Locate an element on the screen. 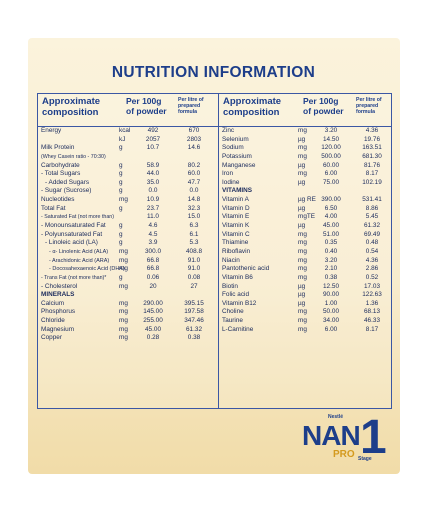  table-row: Manganese µg 60.00 81.76 is located at coordinates (305, 166).